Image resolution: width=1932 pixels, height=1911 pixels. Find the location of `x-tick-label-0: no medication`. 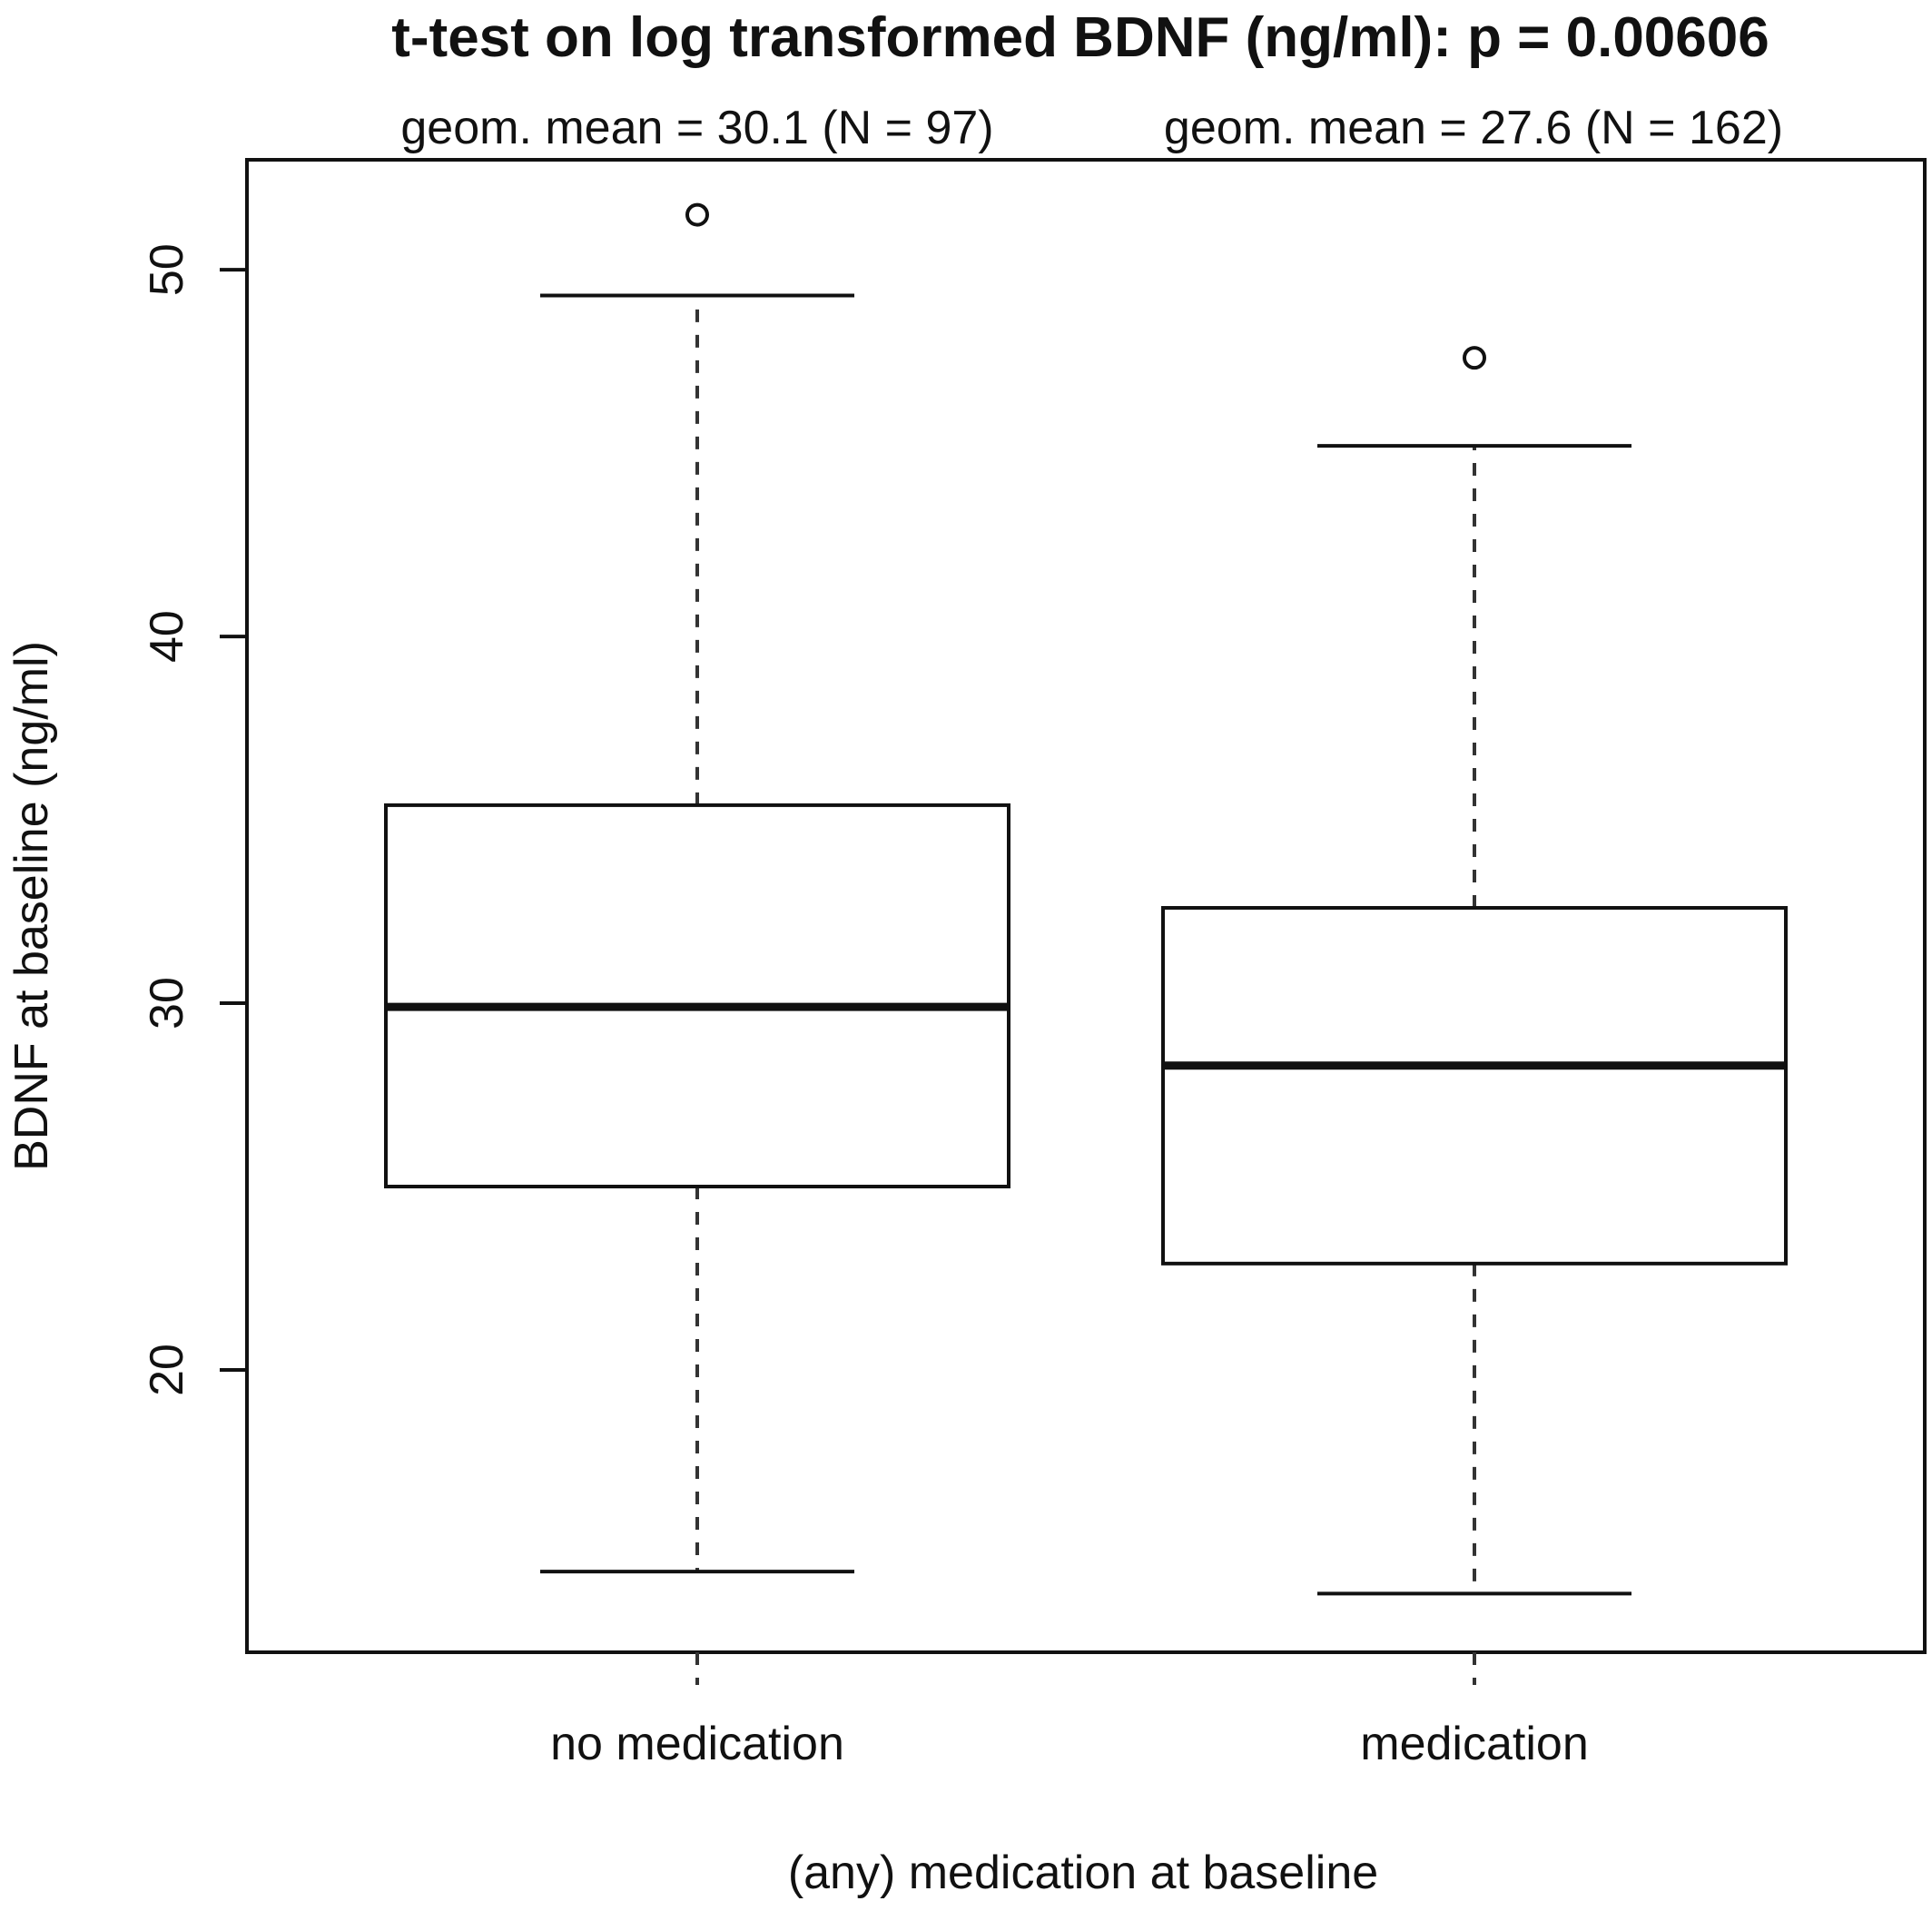

x-tick-label-0: no medication is located at coordinates (697, 1744).